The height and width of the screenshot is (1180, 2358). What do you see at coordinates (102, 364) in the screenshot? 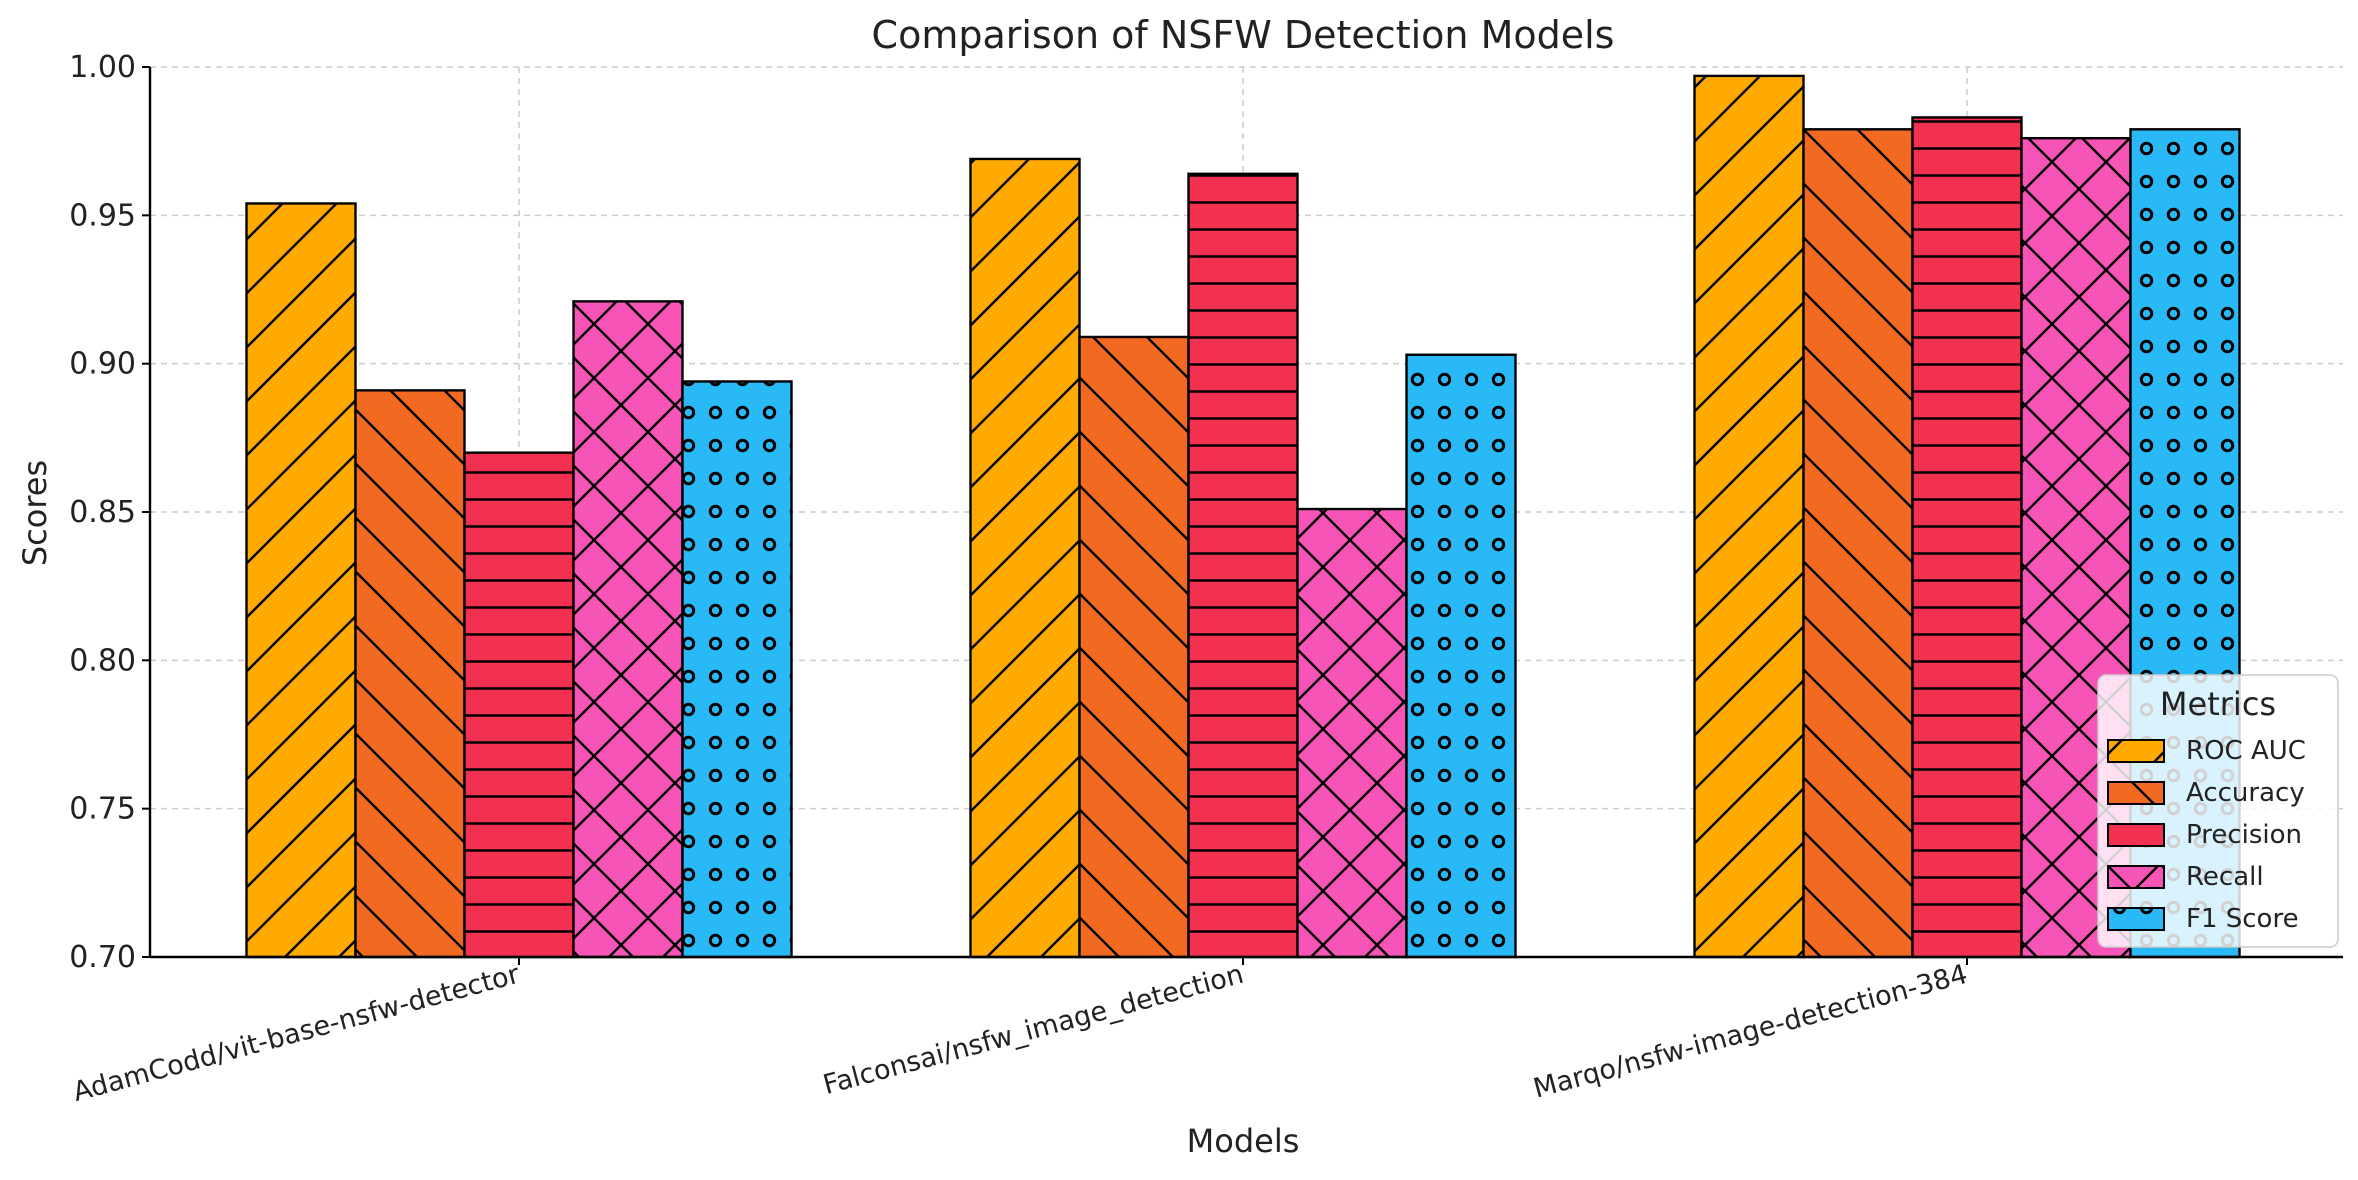
I see `y-tick-label: 0.90` at bounding box center [102, 364].